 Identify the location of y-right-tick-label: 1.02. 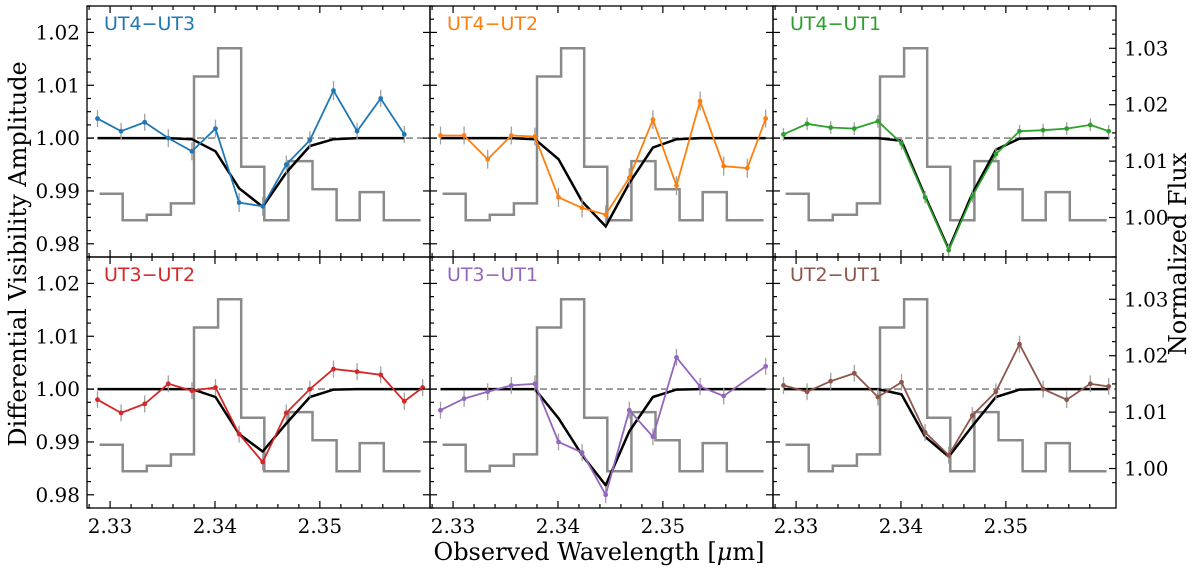
(1146, 105).